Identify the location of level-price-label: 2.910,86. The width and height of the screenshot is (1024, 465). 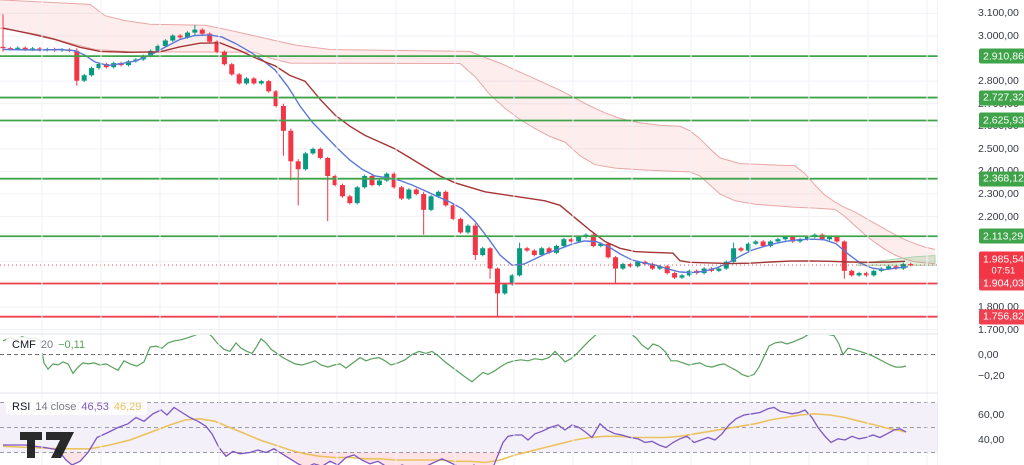
(1001, 56).